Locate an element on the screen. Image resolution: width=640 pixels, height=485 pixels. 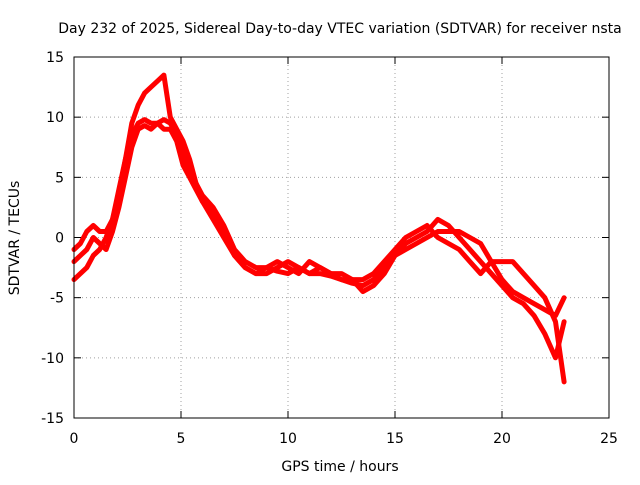
y-tick-label: -5 is located at coordinates (57, 299).